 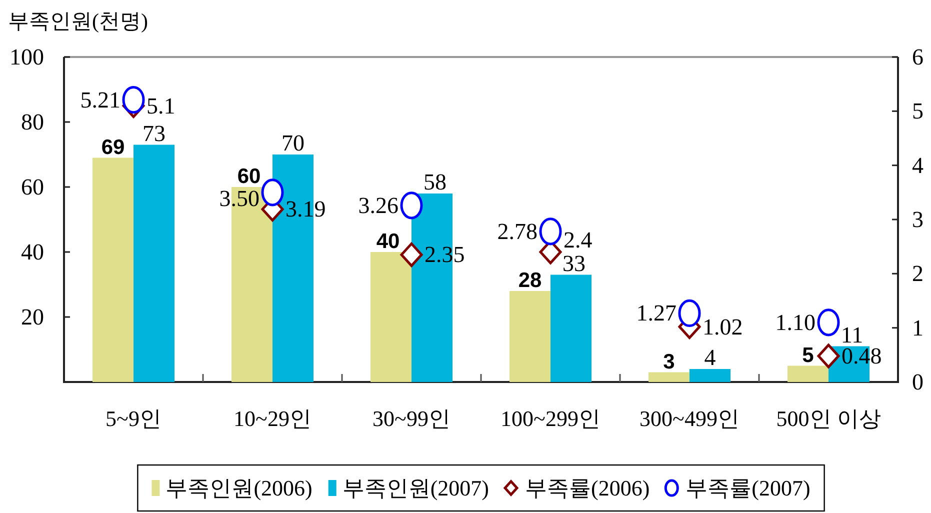 What do you see at coordinates (710, 357) in the screenshot?
I see `data-label: 4` at bounding box center [710, 357].